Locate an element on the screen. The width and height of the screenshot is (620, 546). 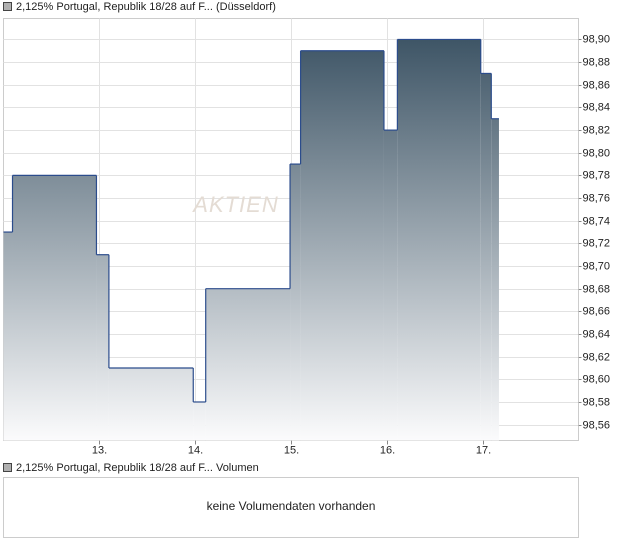
y-tick-label: 98,68 is located at coordinates (597, 289).